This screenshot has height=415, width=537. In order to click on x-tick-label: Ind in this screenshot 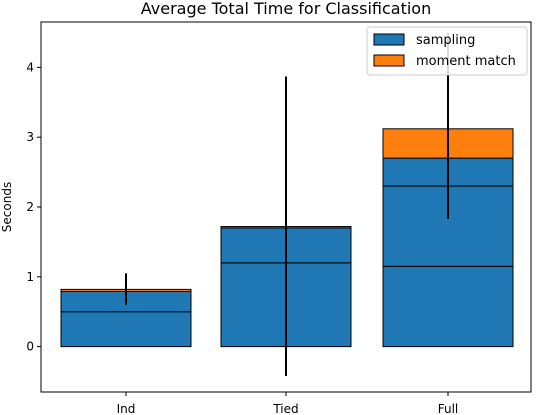, I will do `click(126, 408)`.